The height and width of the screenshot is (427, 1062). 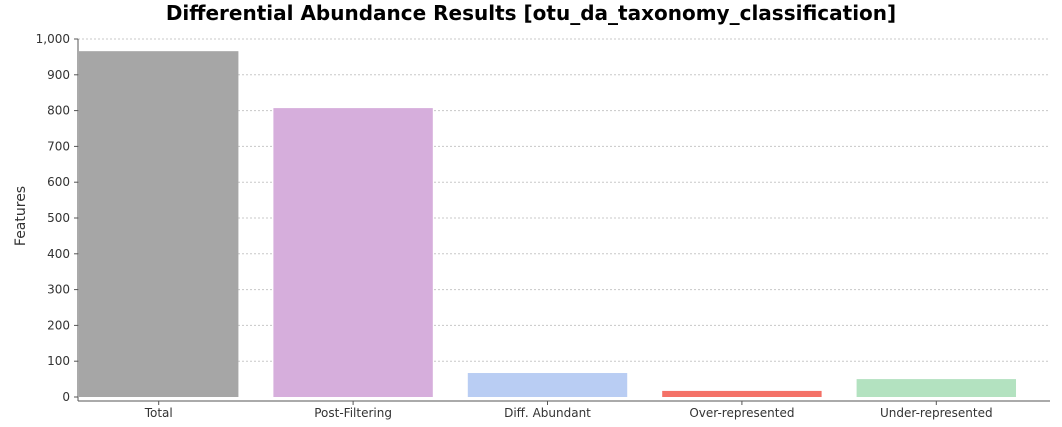 I want to click on bar-total, so click(x=159, y=224).